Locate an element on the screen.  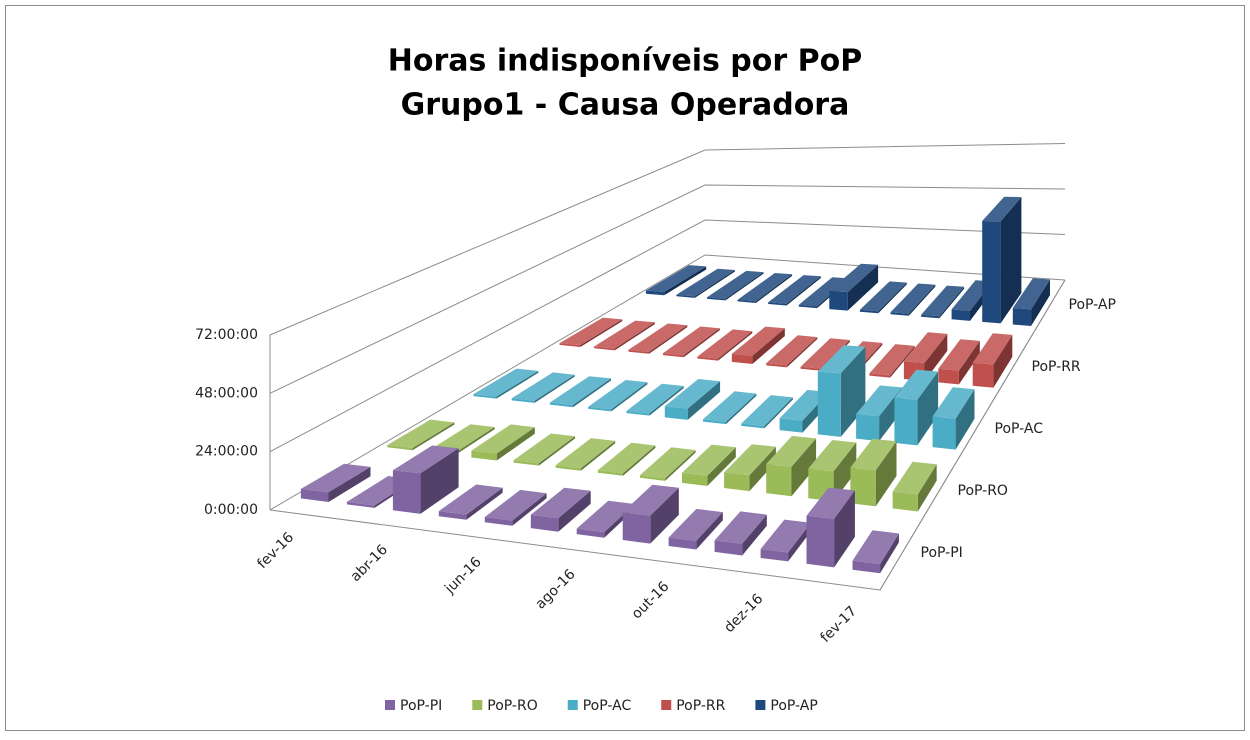
legend-label: PoP-AC is located at coordinates (607, 706).